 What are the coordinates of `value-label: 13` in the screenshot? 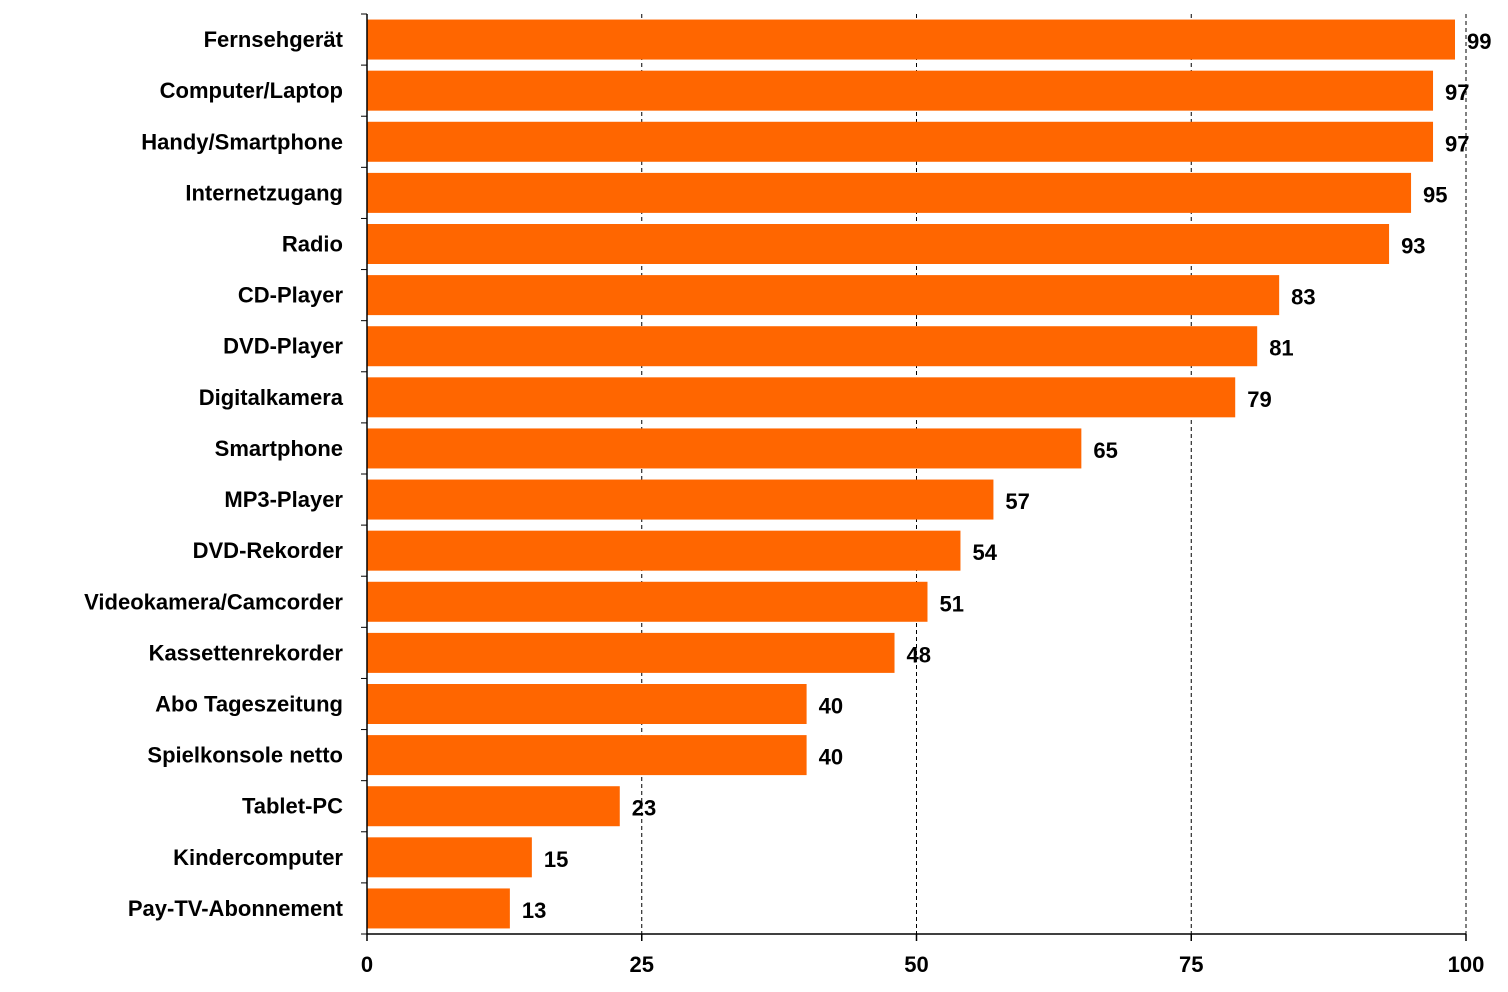 It's located at (534, 910).